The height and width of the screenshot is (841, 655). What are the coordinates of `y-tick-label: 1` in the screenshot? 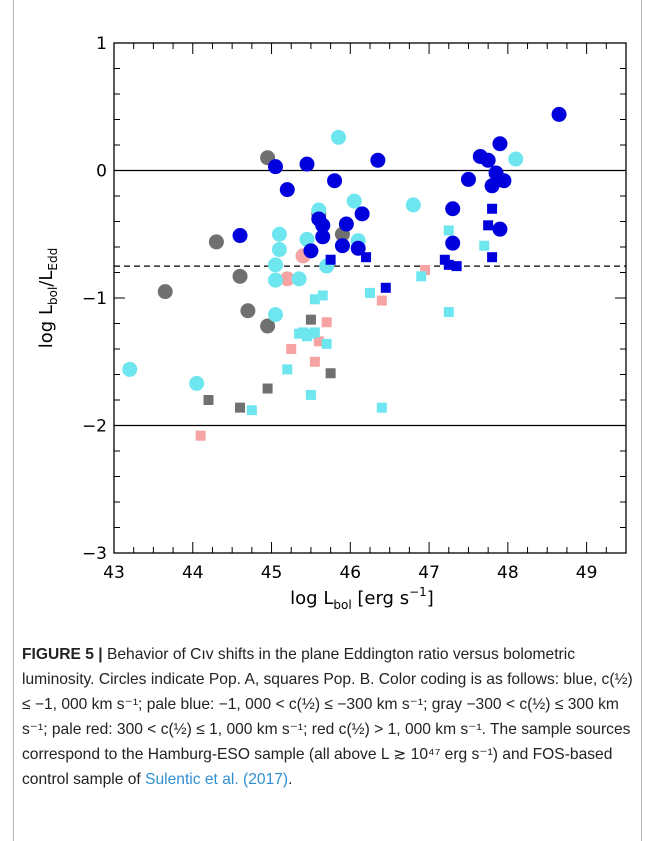 It's located at (101, 44).